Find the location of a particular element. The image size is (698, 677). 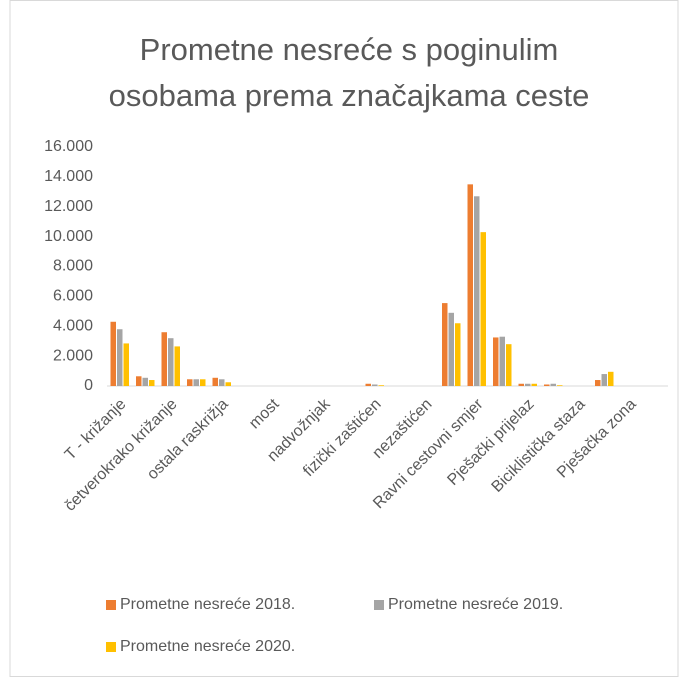

legend-label: Prometne nesreće 2018. is located at coordinates (207, 604).